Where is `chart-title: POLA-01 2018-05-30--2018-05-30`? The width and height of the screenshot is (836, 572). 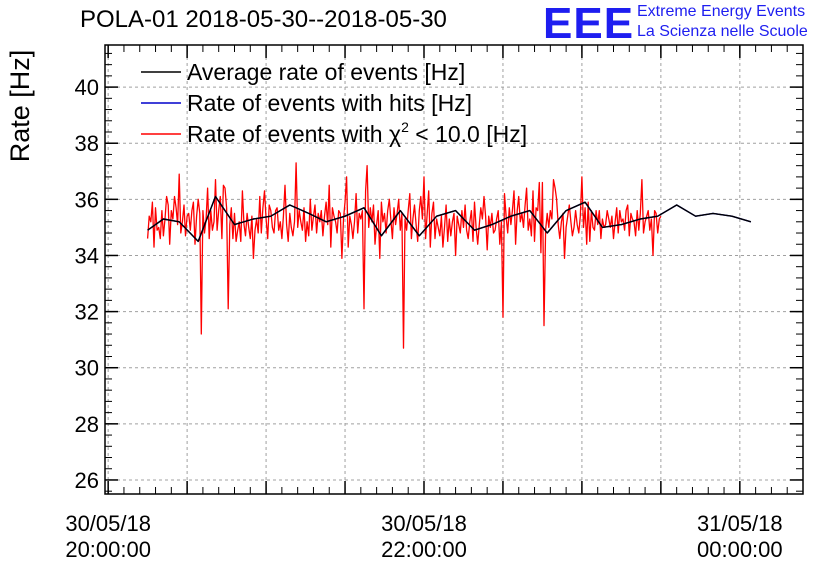 chart-title: POLA-01 2018-05-30--2018-05-30 is located at coordinates (263, 19).